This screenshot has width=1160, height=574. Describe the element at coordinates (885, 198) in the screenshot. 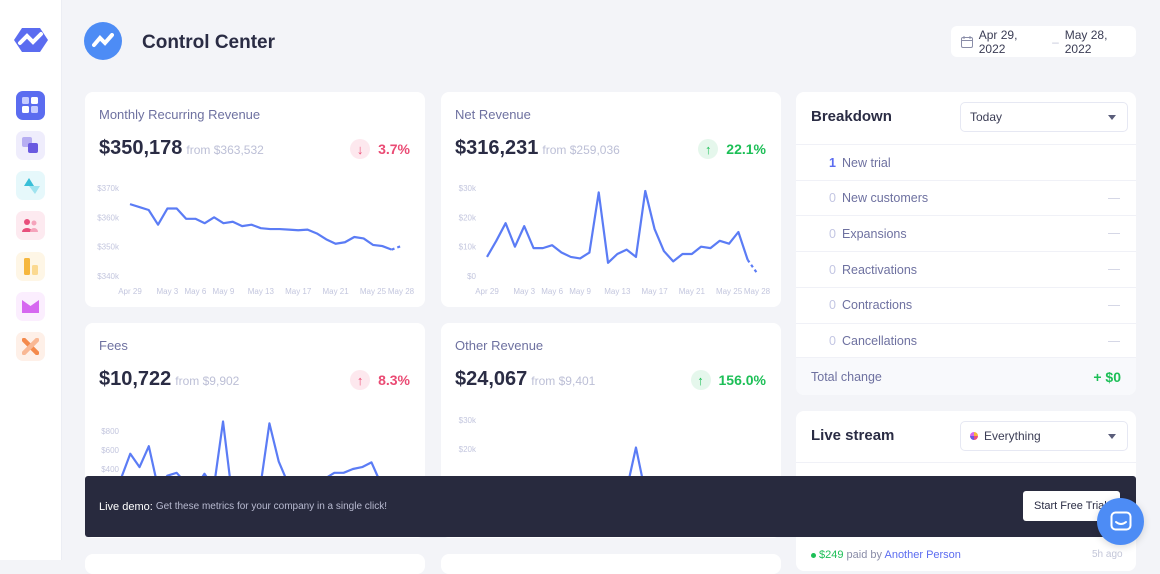

I see `row-label: New customers` at that location.